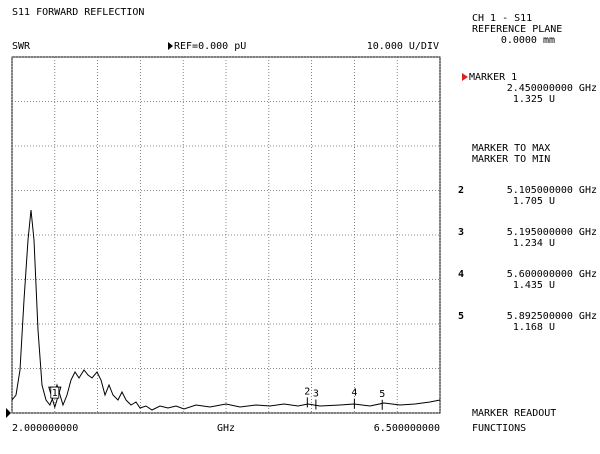 This screenshot has width=600, height=454. I want to click on marker-id: 2, so click(307, 391).